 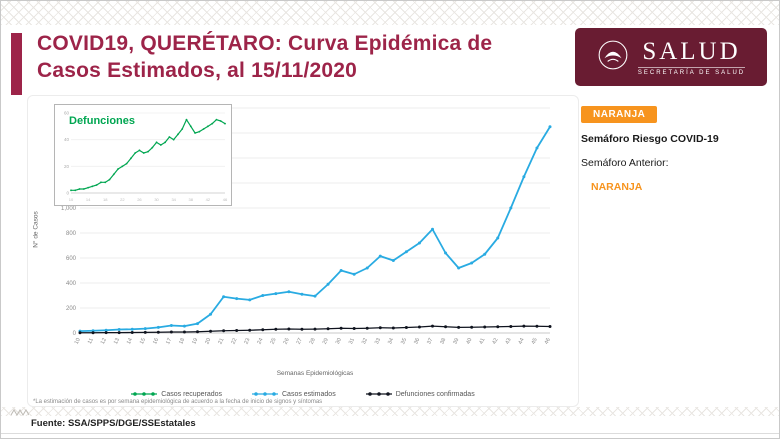 What do you see at coordinates (71, 234) in the screenshot?
I see `svg-text: 800` at bounding box center [71, 234].